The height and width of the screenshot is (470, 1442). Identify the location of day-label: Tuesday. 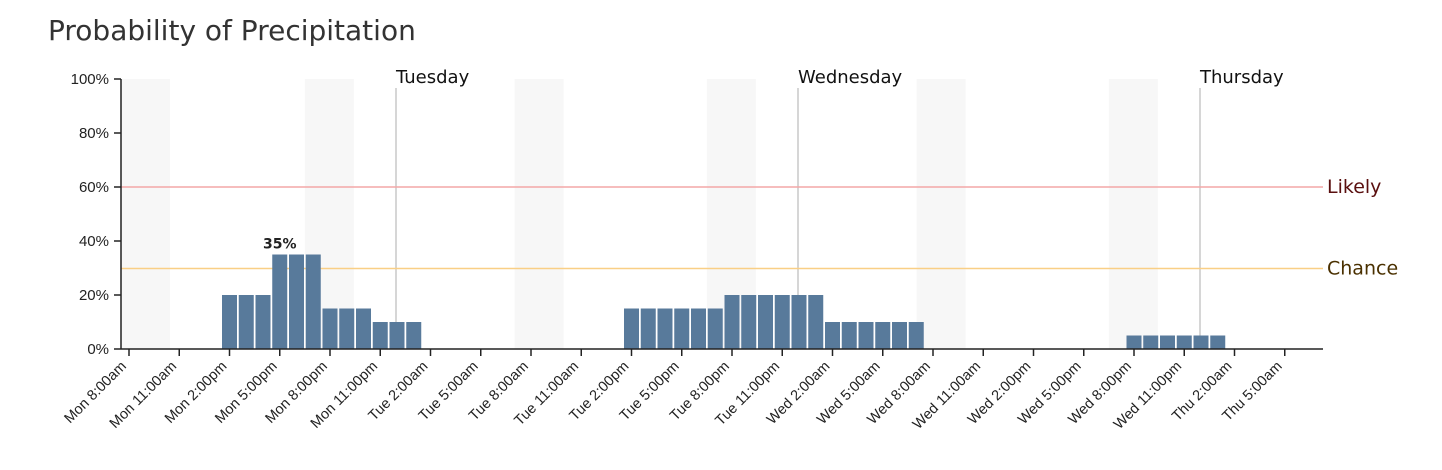
(432, 77).